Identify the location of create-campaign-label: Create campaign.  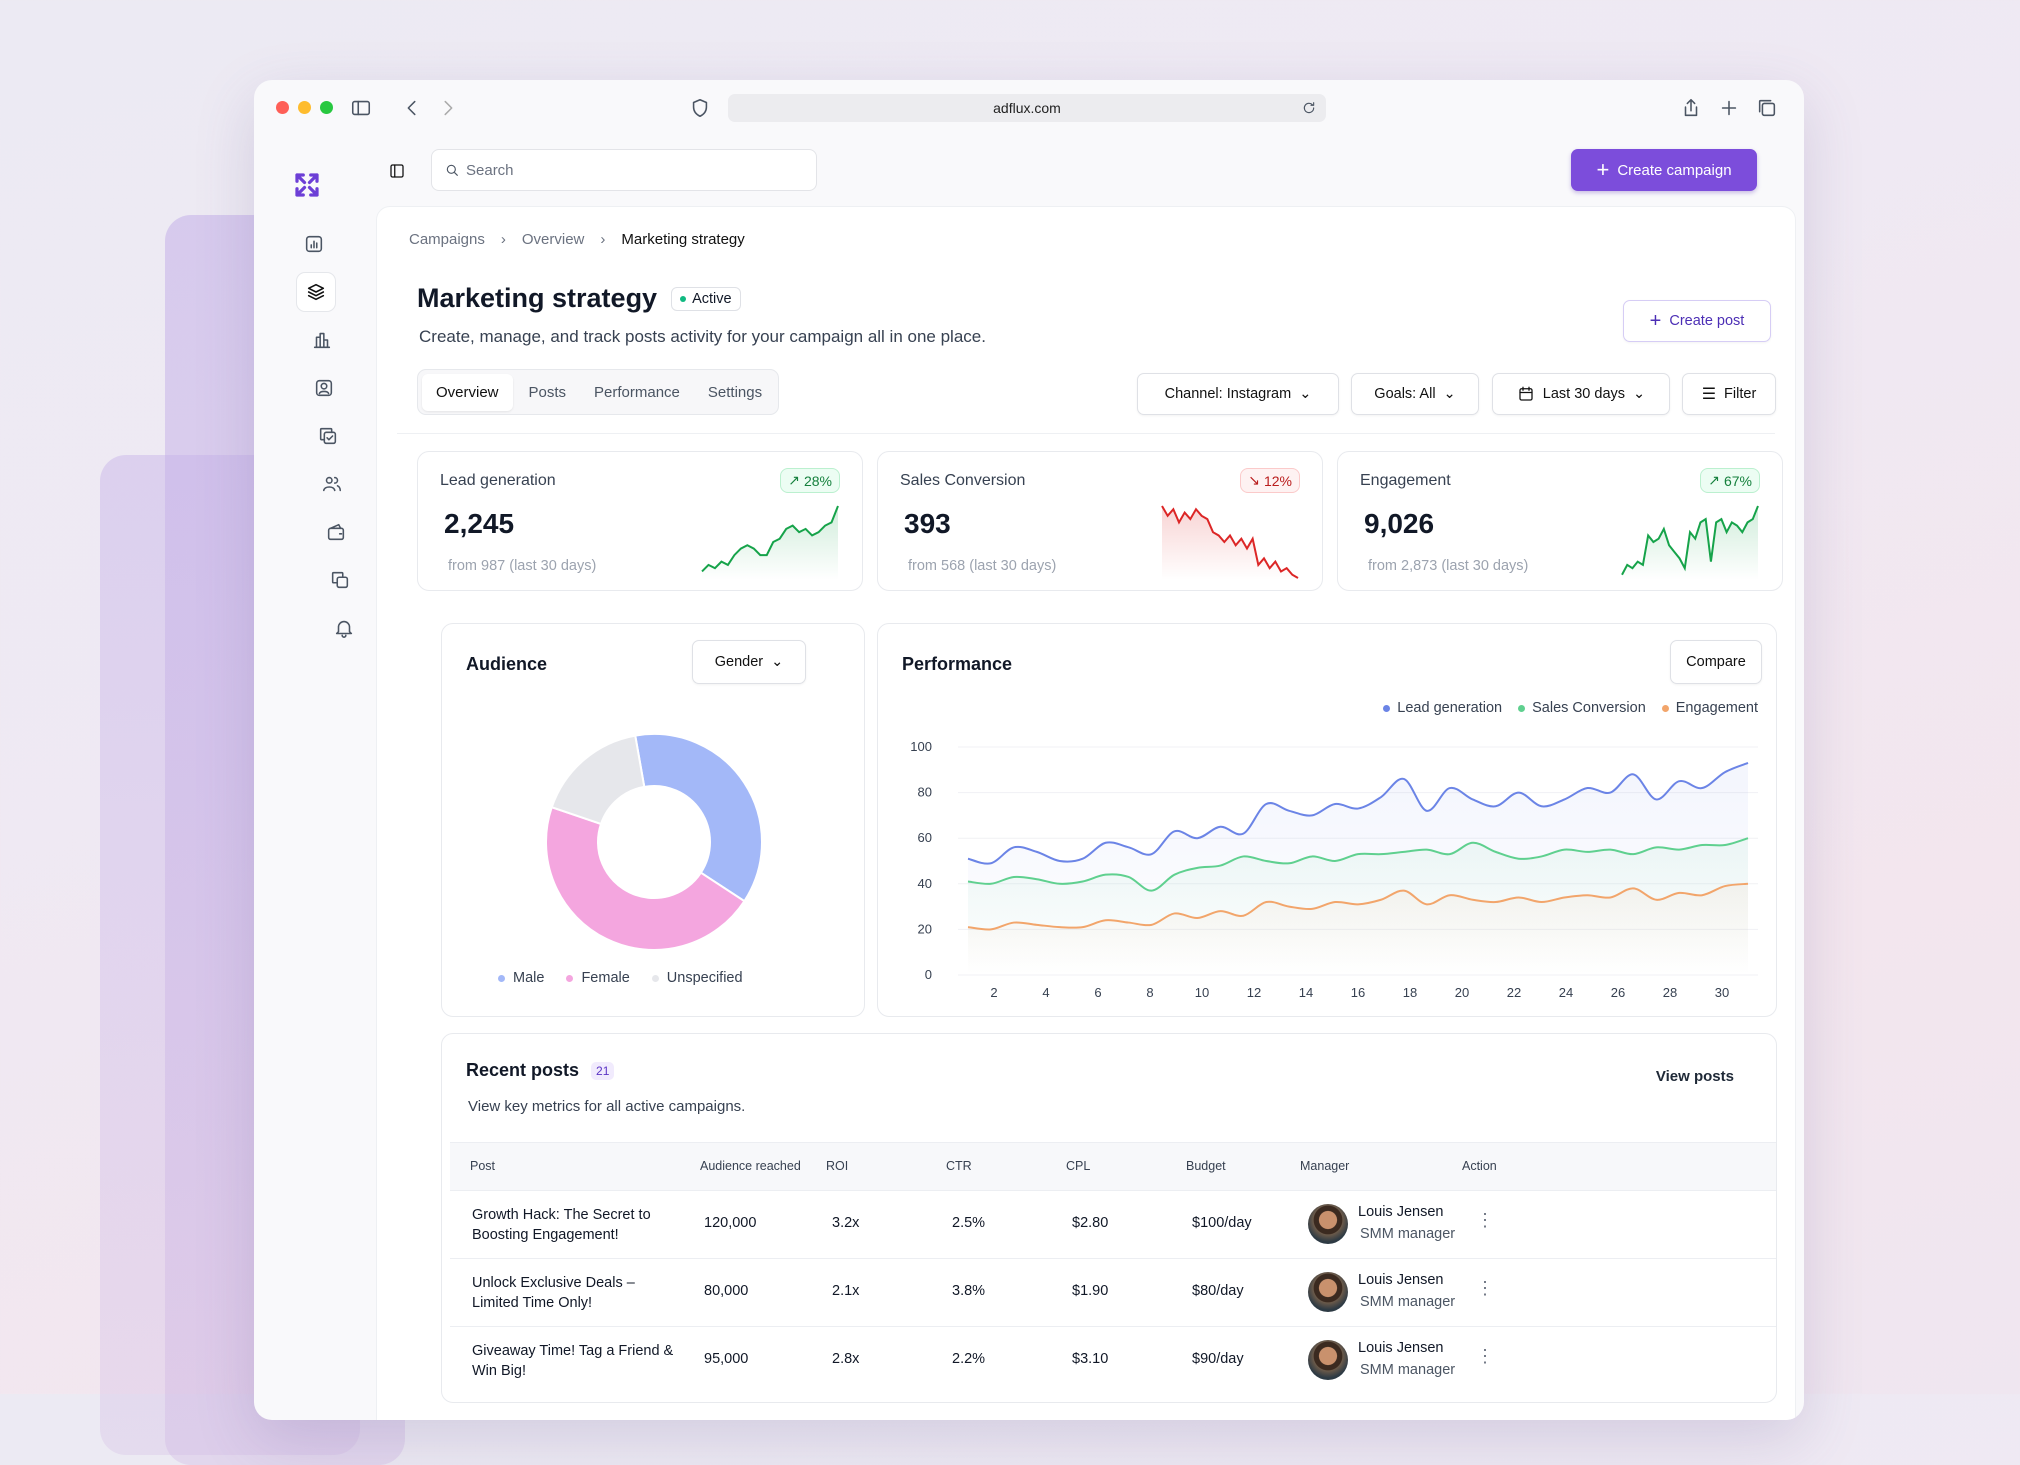
(1674, 170).